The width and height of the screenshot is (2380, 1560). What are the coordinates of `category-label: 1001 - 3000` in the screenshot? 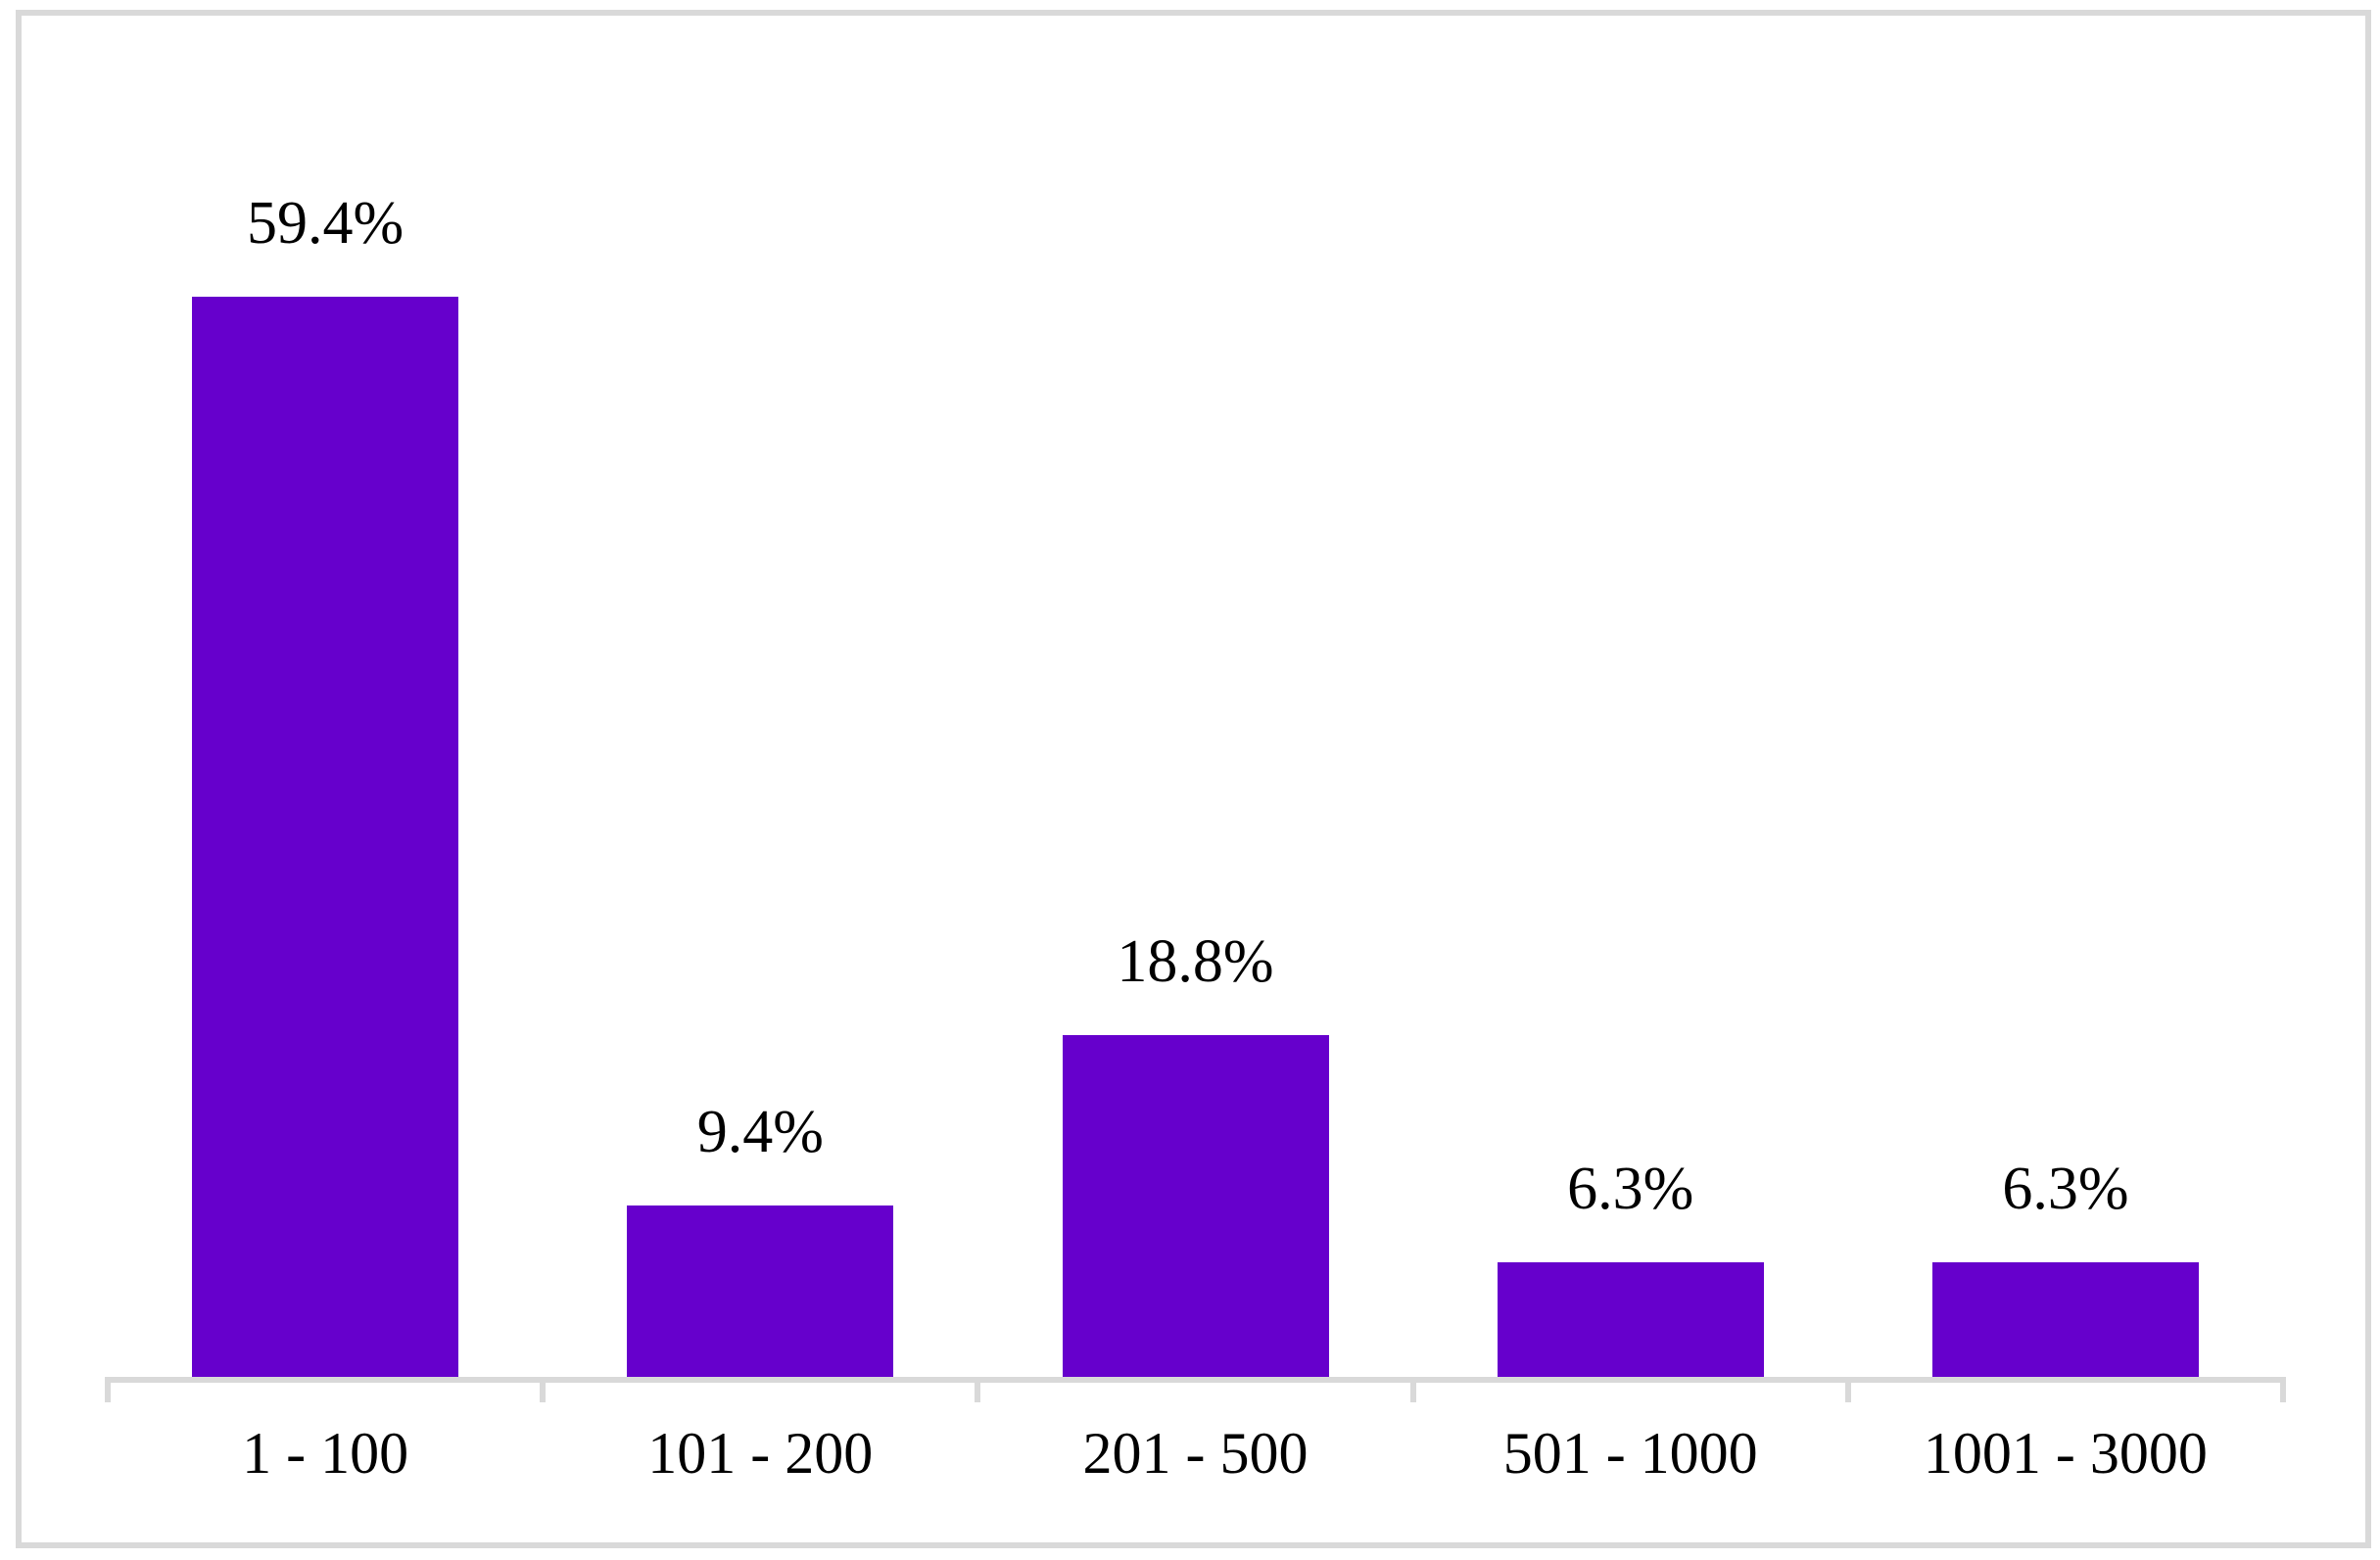 It's located at (2065, 1453).